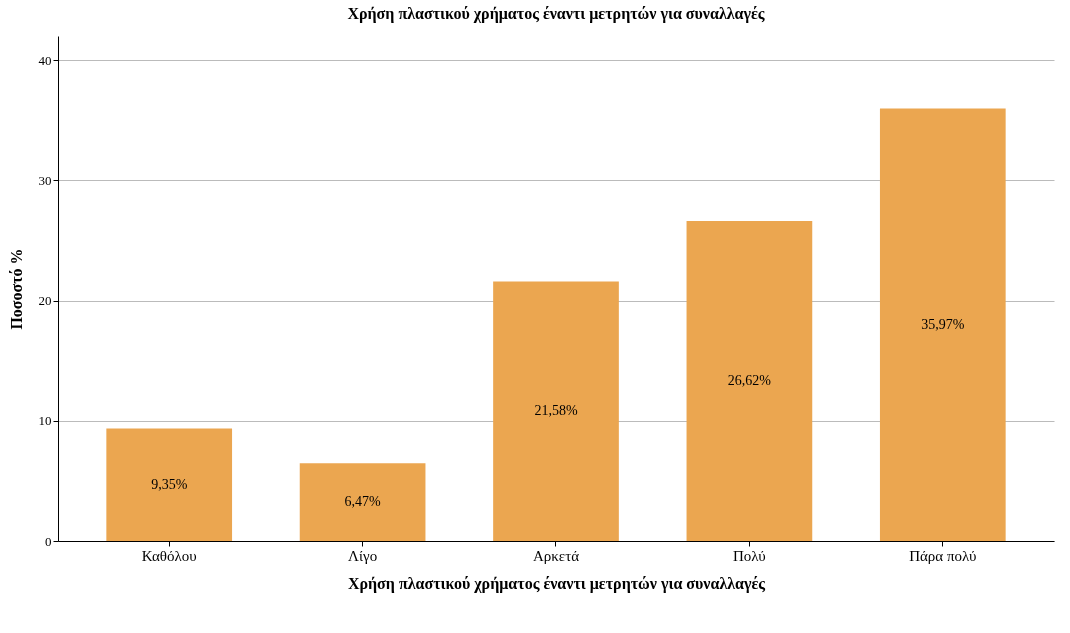  What do you see at coordinates (169, 555) in the screenshot?
I see `x-tick-label: Καθόλου` at bounding box center [169, 555].